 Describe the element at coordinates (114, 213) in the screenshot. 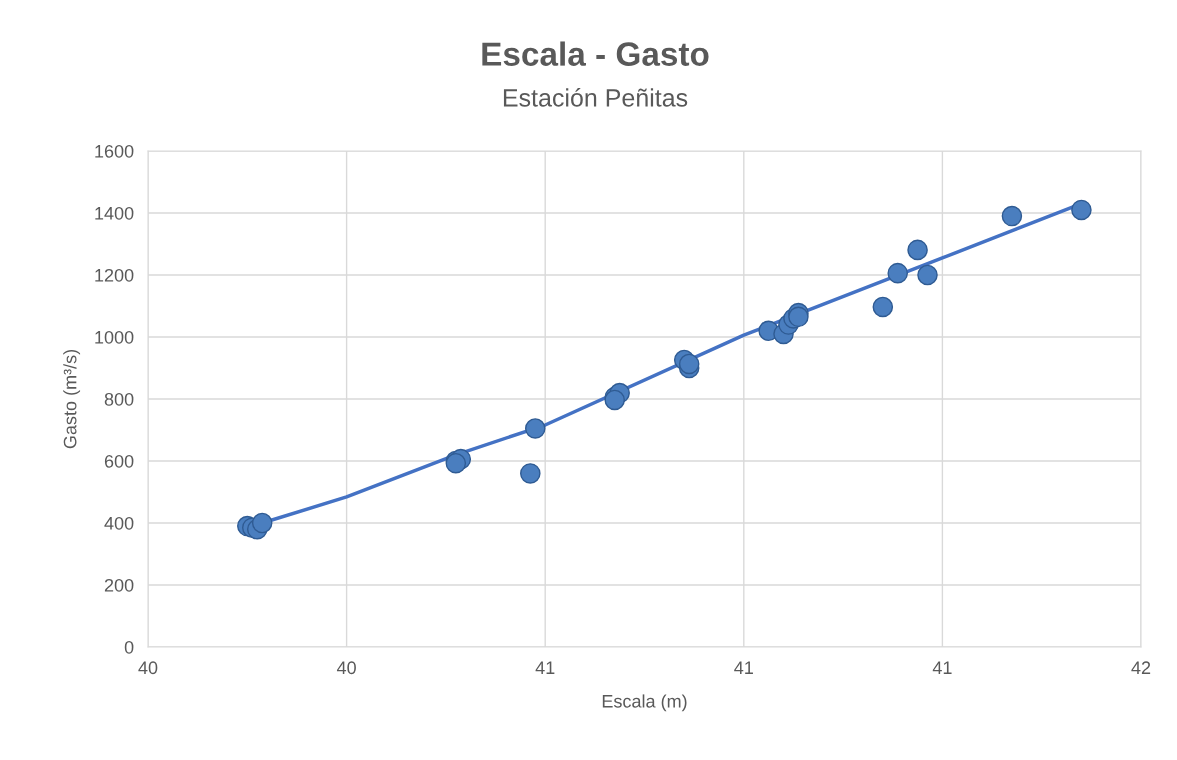

I see `y-tick-label: 1400` at that location.